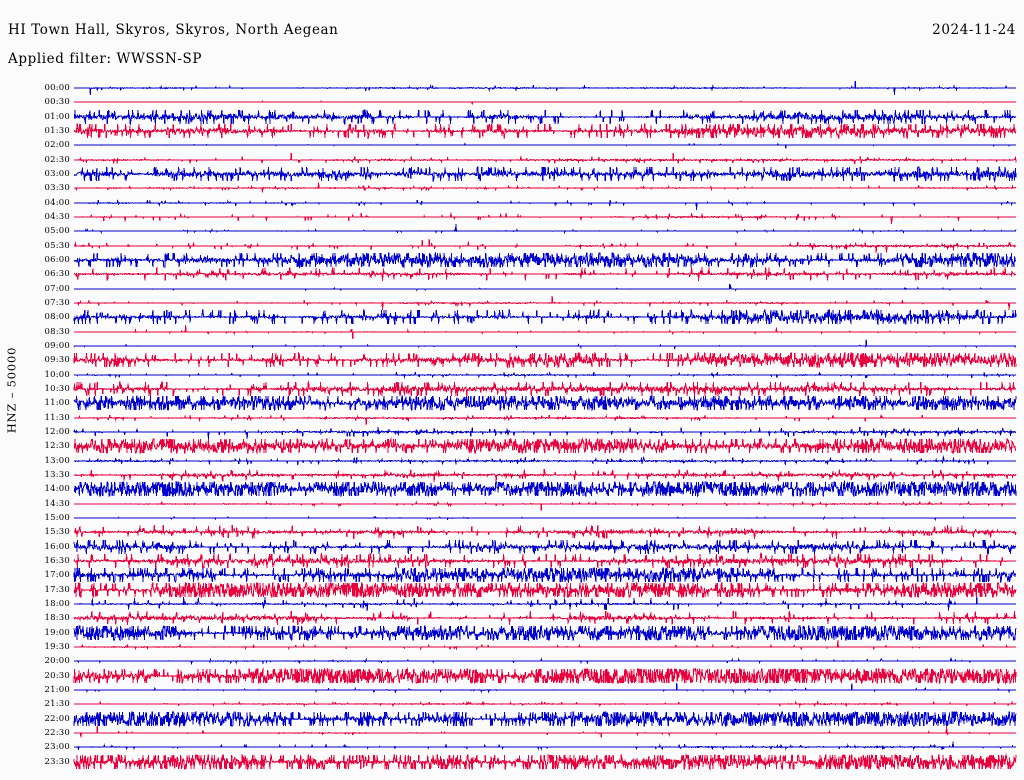 This screenshot has height=780, width=1024. I want to click on time-tick-label: 16:00, so click(57, 546).